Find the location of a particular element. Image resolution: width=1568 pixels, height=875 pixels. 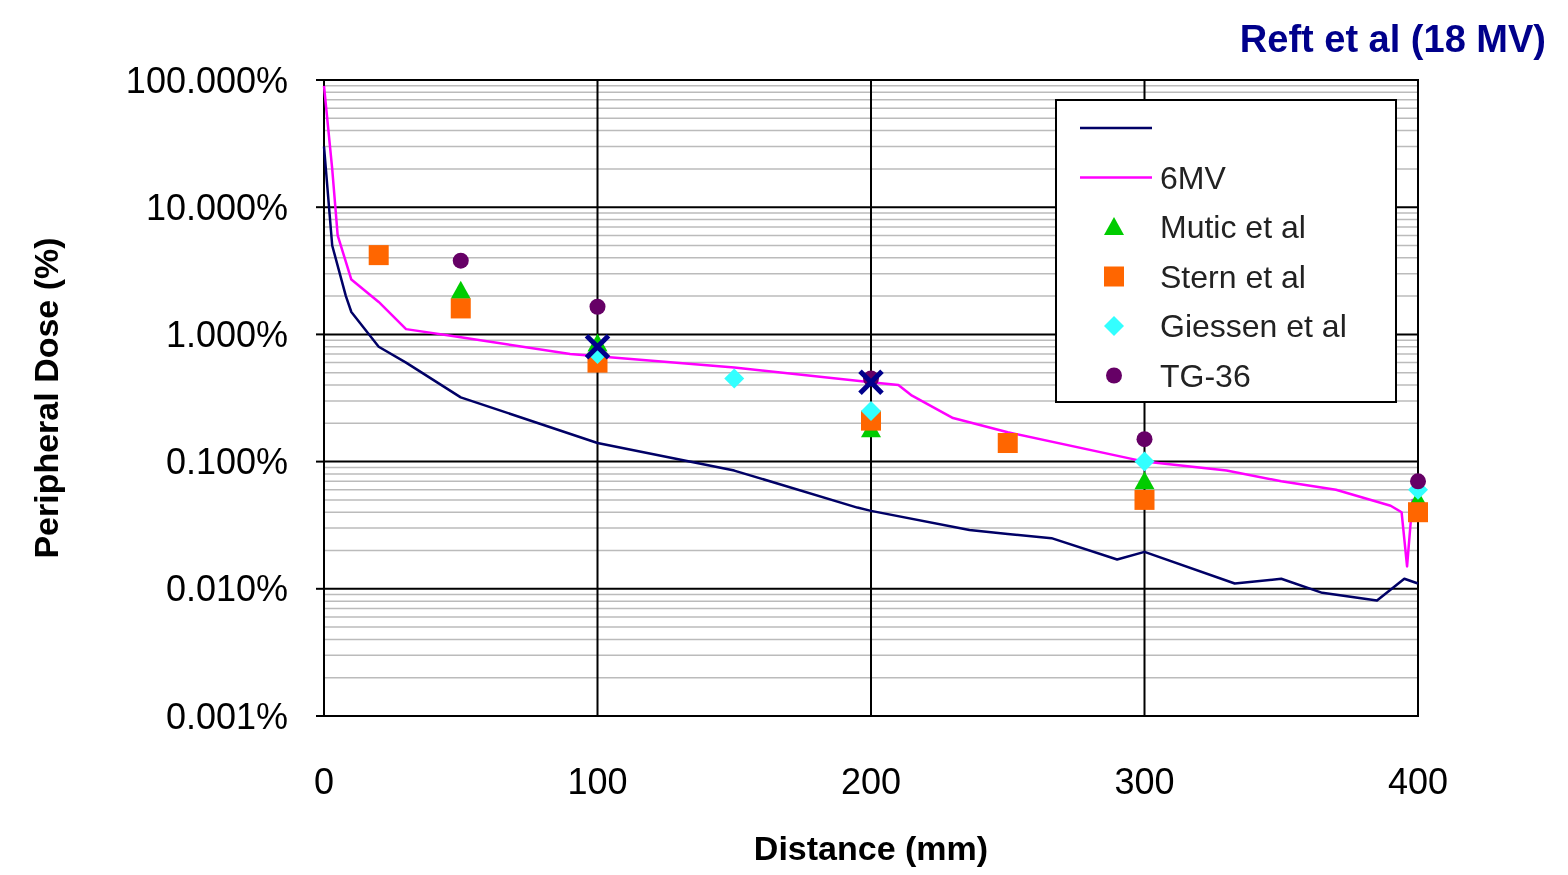

y-tick-label: 1.000% is located at coordinates (226, 334).